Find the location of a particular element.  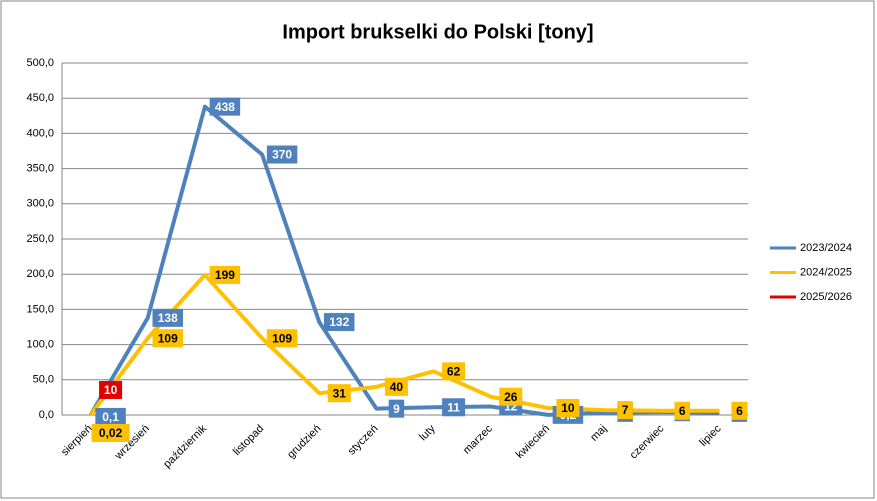

y-tick-label: 200,0 is located at coordinates (40, 274).